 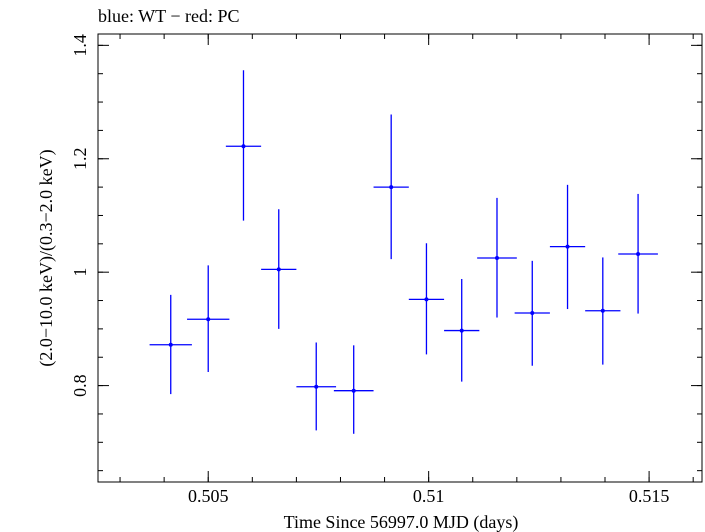 What do you see at coordinates (208, 496) in the screenshot?
I see `x-tick-label: 0.505` at bounding box center [208, 496].